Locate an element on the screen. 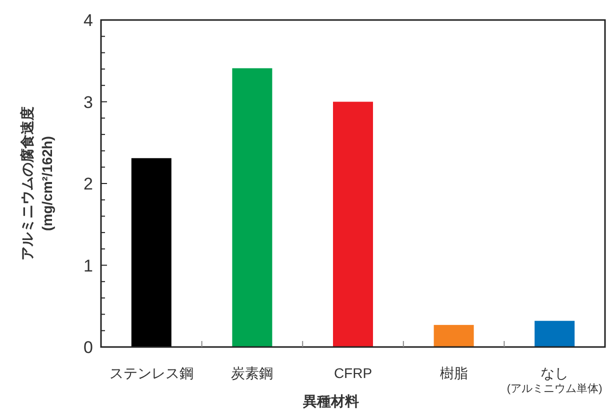 This screenshot has height=413, width=611. y-tick-label: 2 is located at coordinates (88, 184).